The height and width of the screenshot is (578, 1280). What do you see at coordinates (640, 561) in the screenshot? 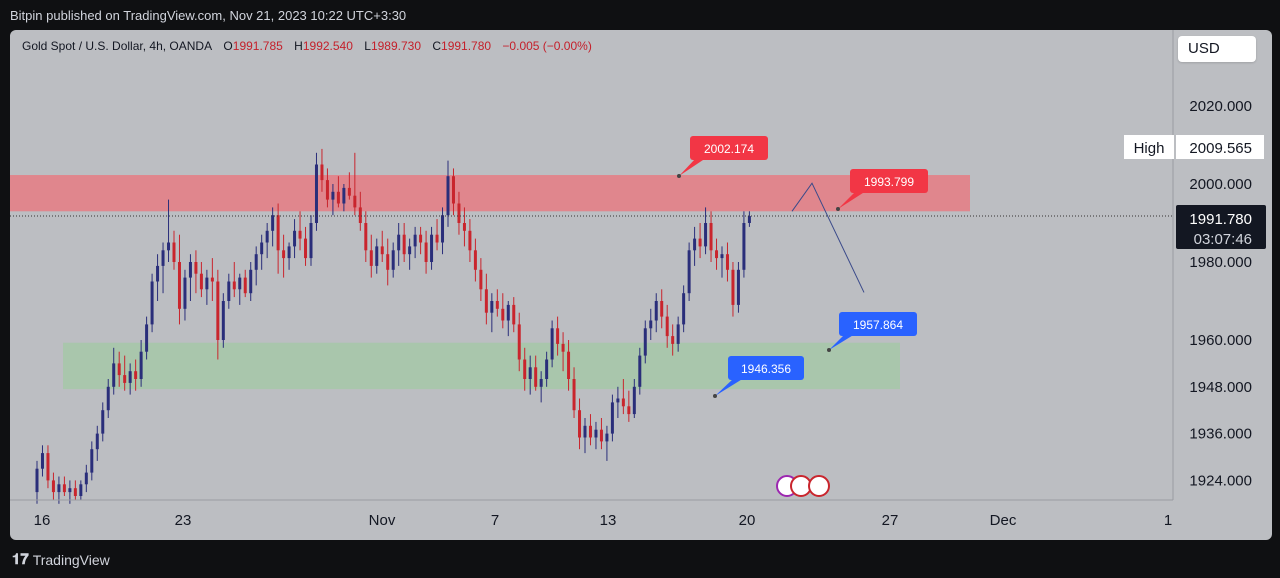
I see `footer-bar: 𝟏𝟕 TradingView` at bounding box center [640, 561].